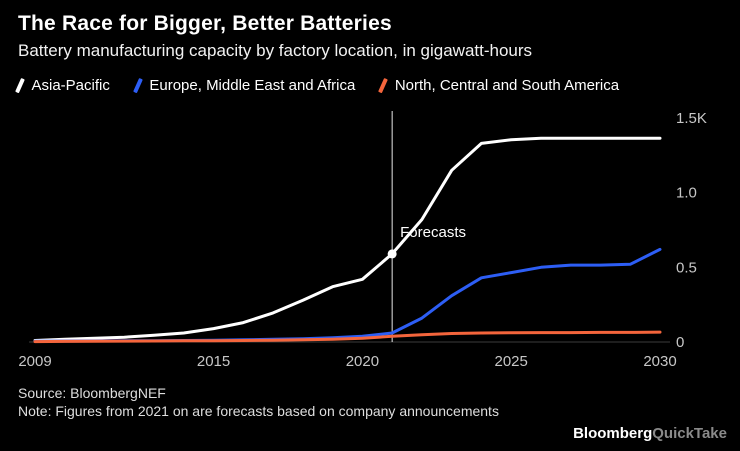 Image resolution: width=740 pixels, height=451 pixels. What do you see at coordinates (70, 85) in the screenshot?
I see `legend-label-asia-pacific: Asia-Pacific` at bounding box center [70, 85].